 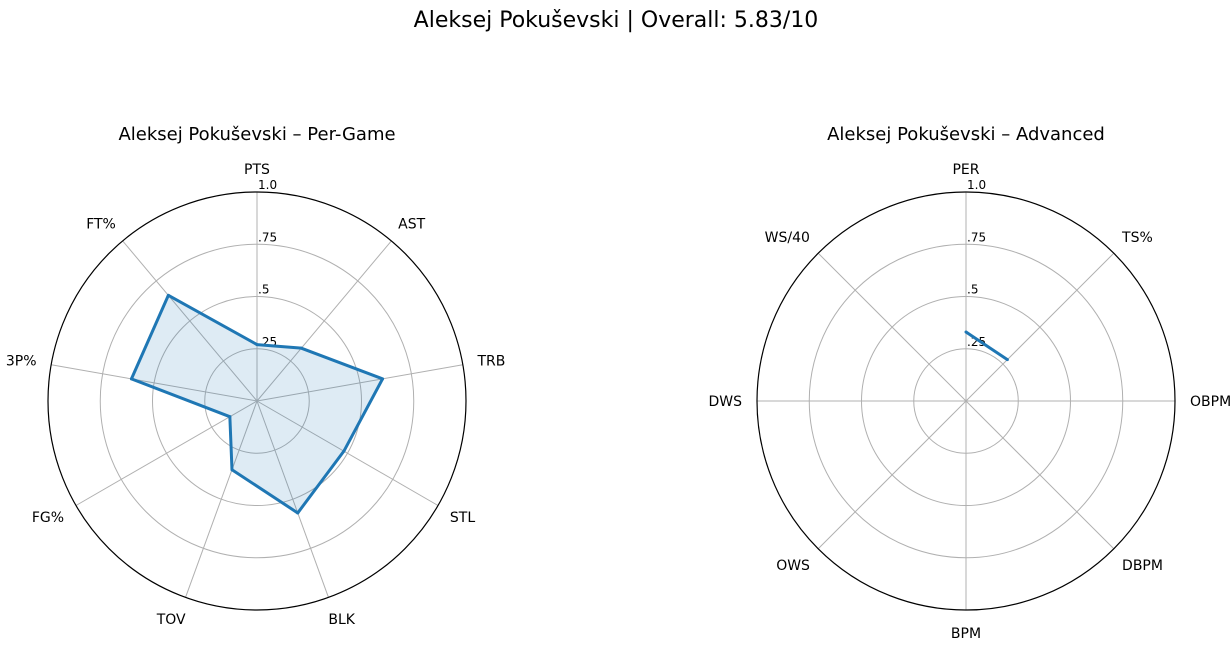 I want to click on category-label-ts-: TS%, so click(x=1137, y=238).